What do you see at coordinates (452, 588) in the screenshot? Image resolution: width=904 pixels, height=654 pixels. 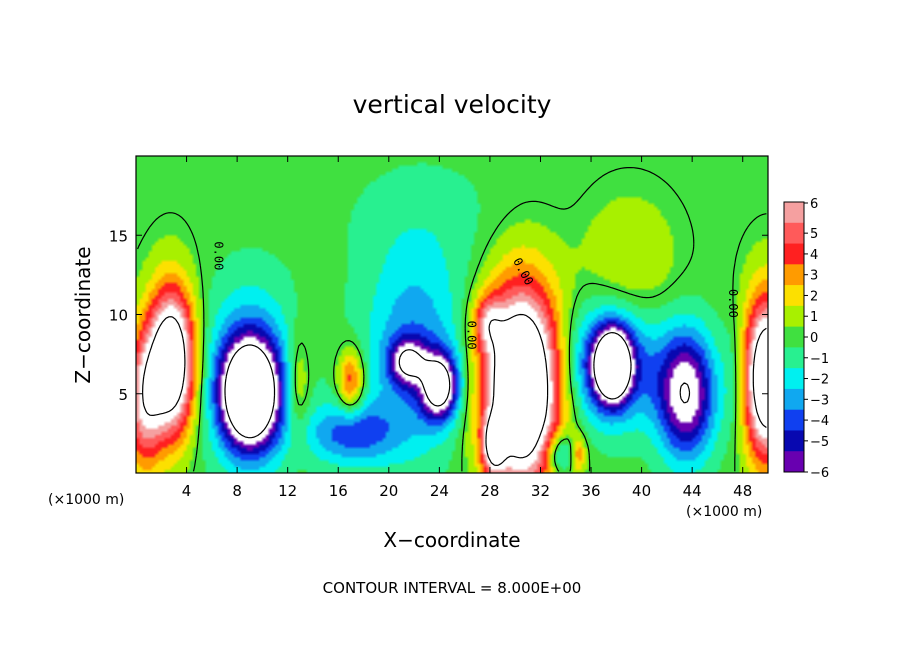 I see `contour-interval-note: CONTOUR INTERVAL = 8.000E+00` at bounding box center [452, 588].